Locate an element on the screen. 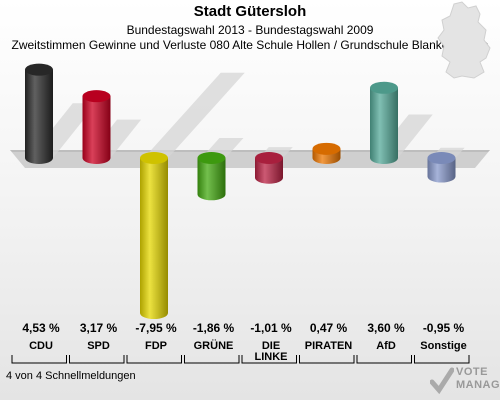 The width and height of the screenshot is (500, 400). bar-spd is located at coordinates (96, 127).